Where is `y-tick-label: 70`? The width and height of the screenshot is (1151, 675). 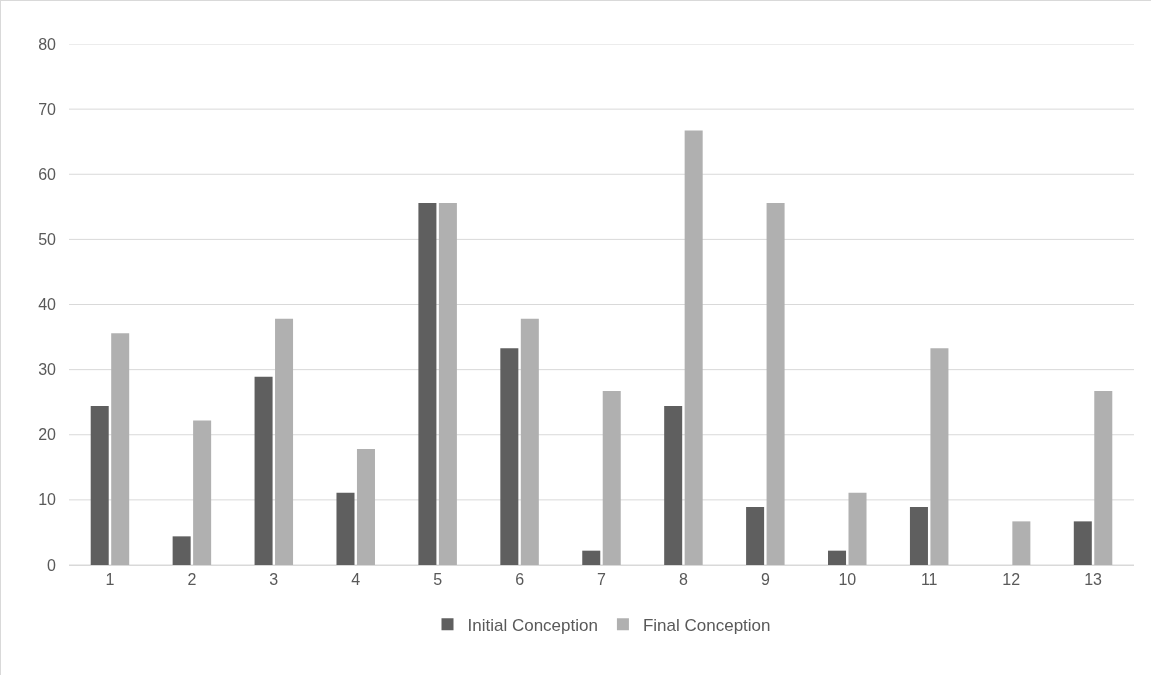 y-tick-label: 70 is located at coordinates (47, 109).